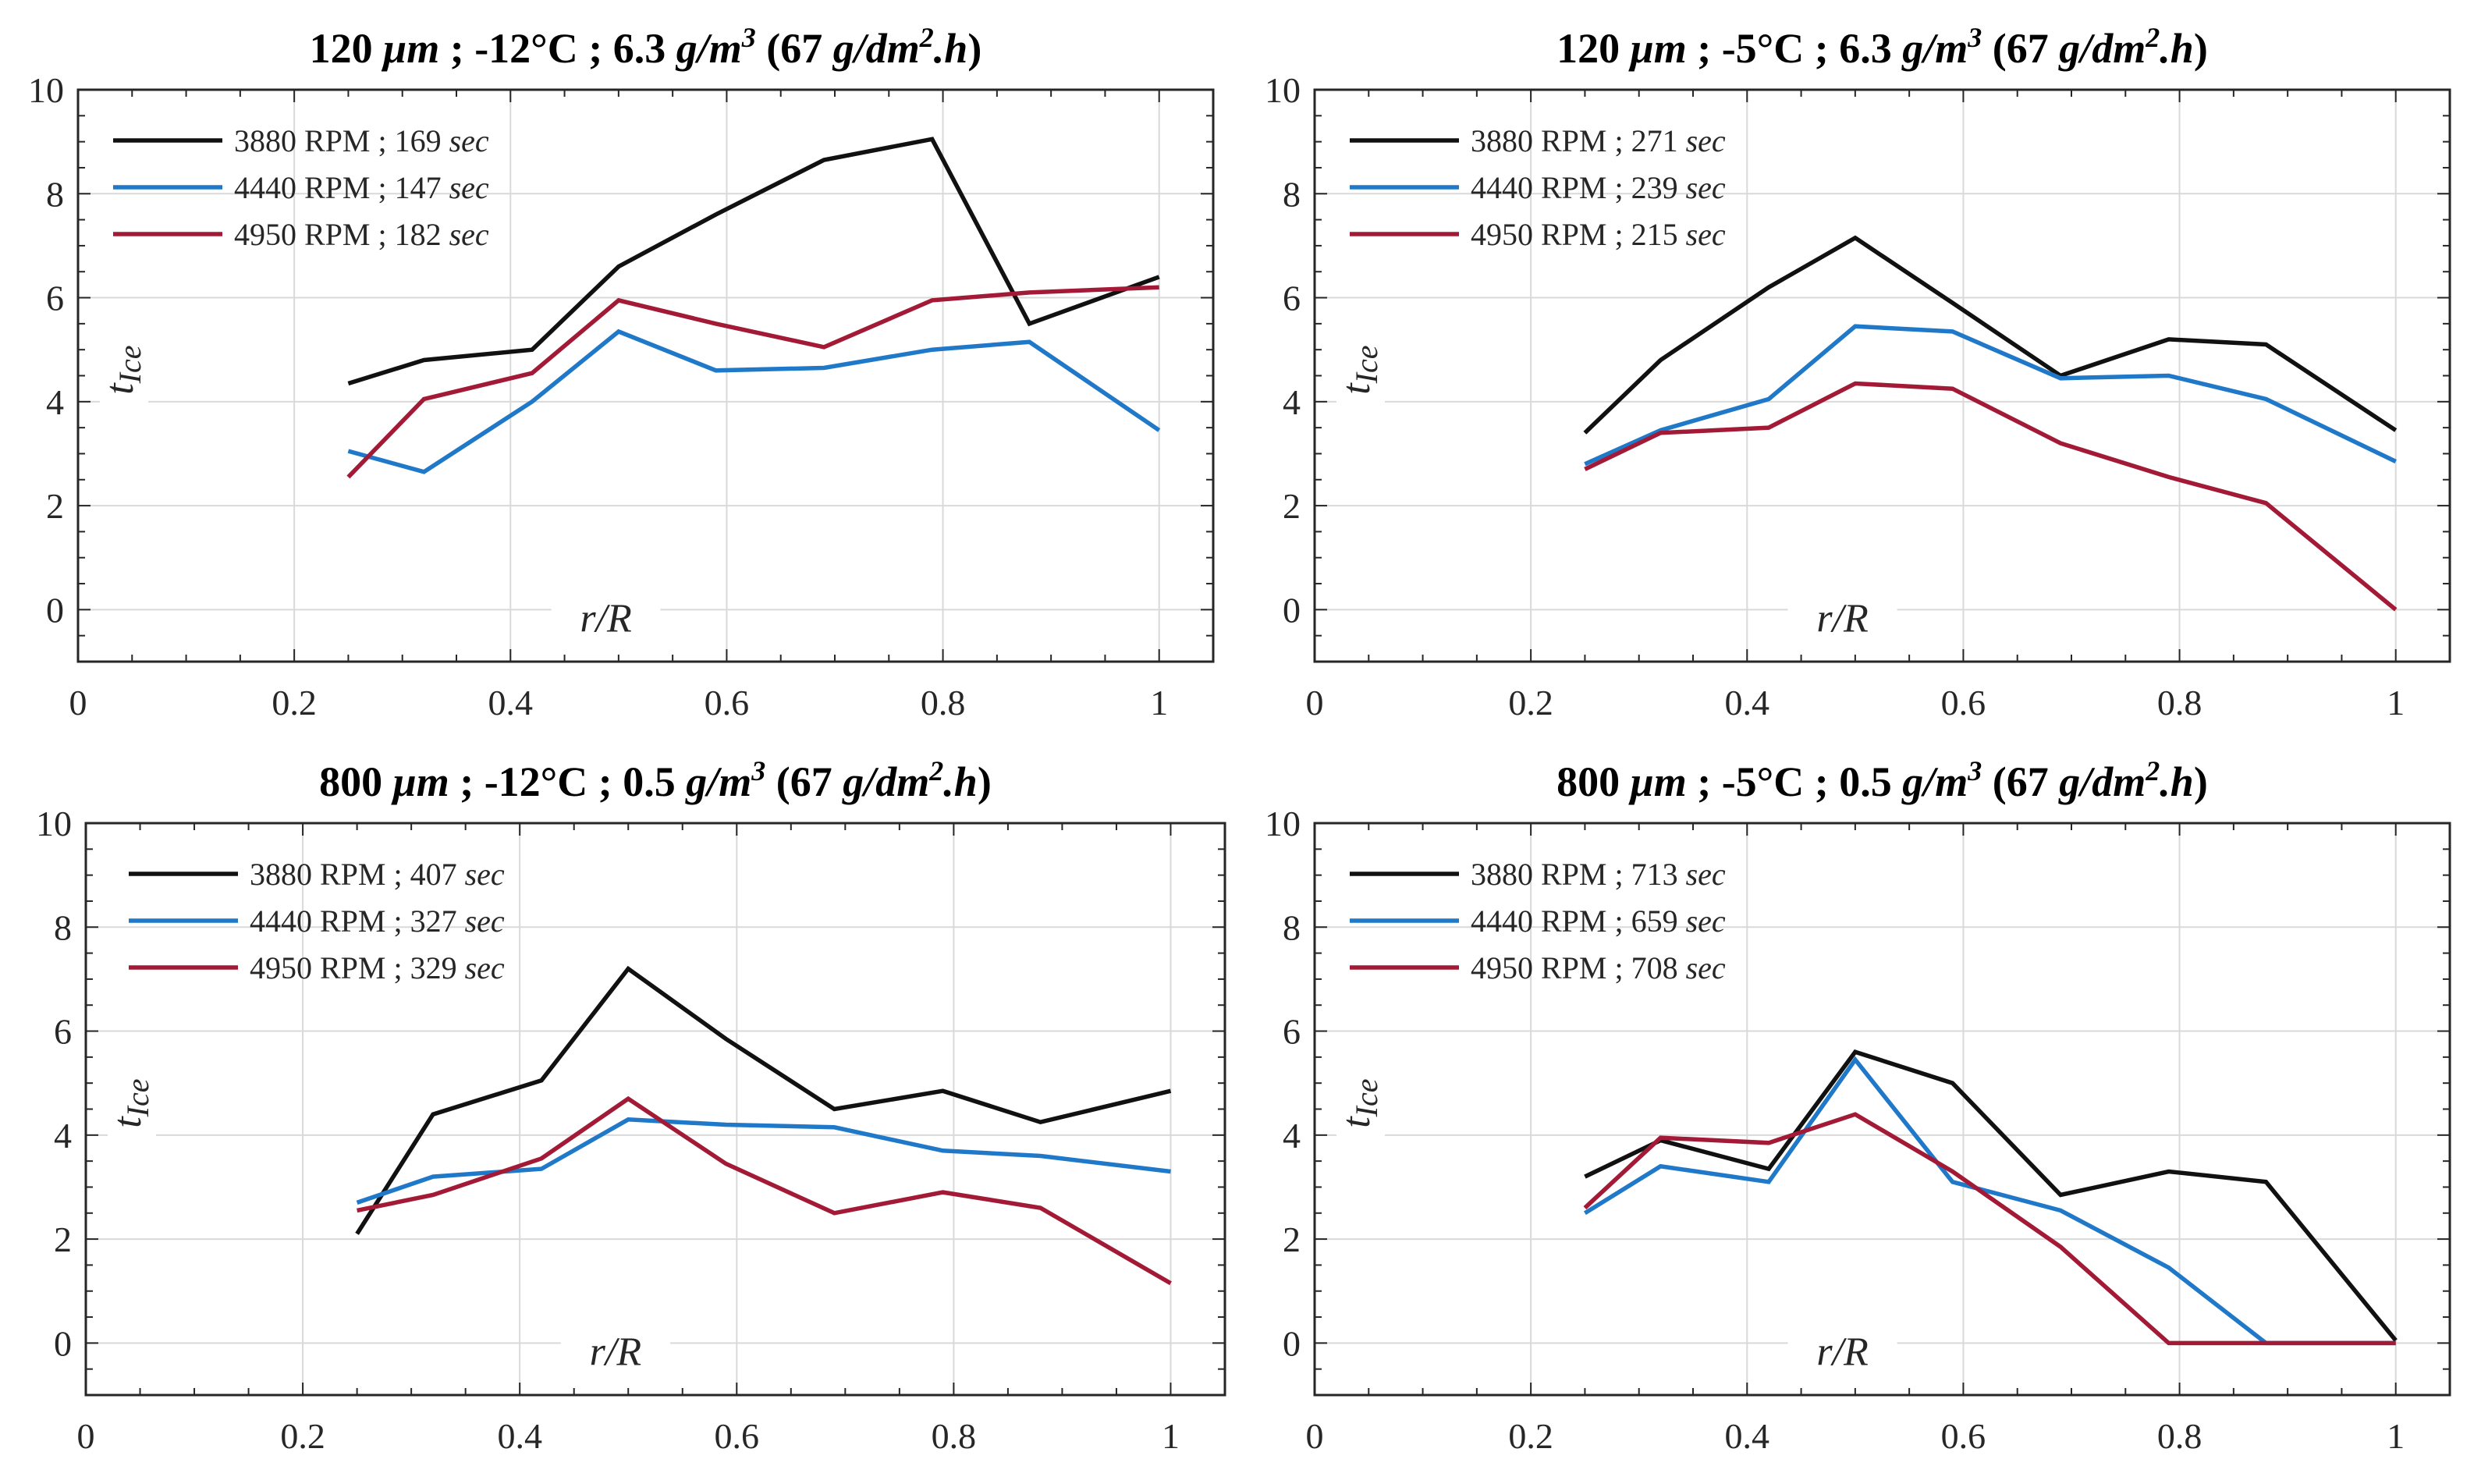 The width and height of the screenshot is (2474, 1484). What do you see at coordinates (377, 922) in the screenshot?
I see `legend-entry: 4440 RPM ; 327 sec` at bounding box center [377, 922].